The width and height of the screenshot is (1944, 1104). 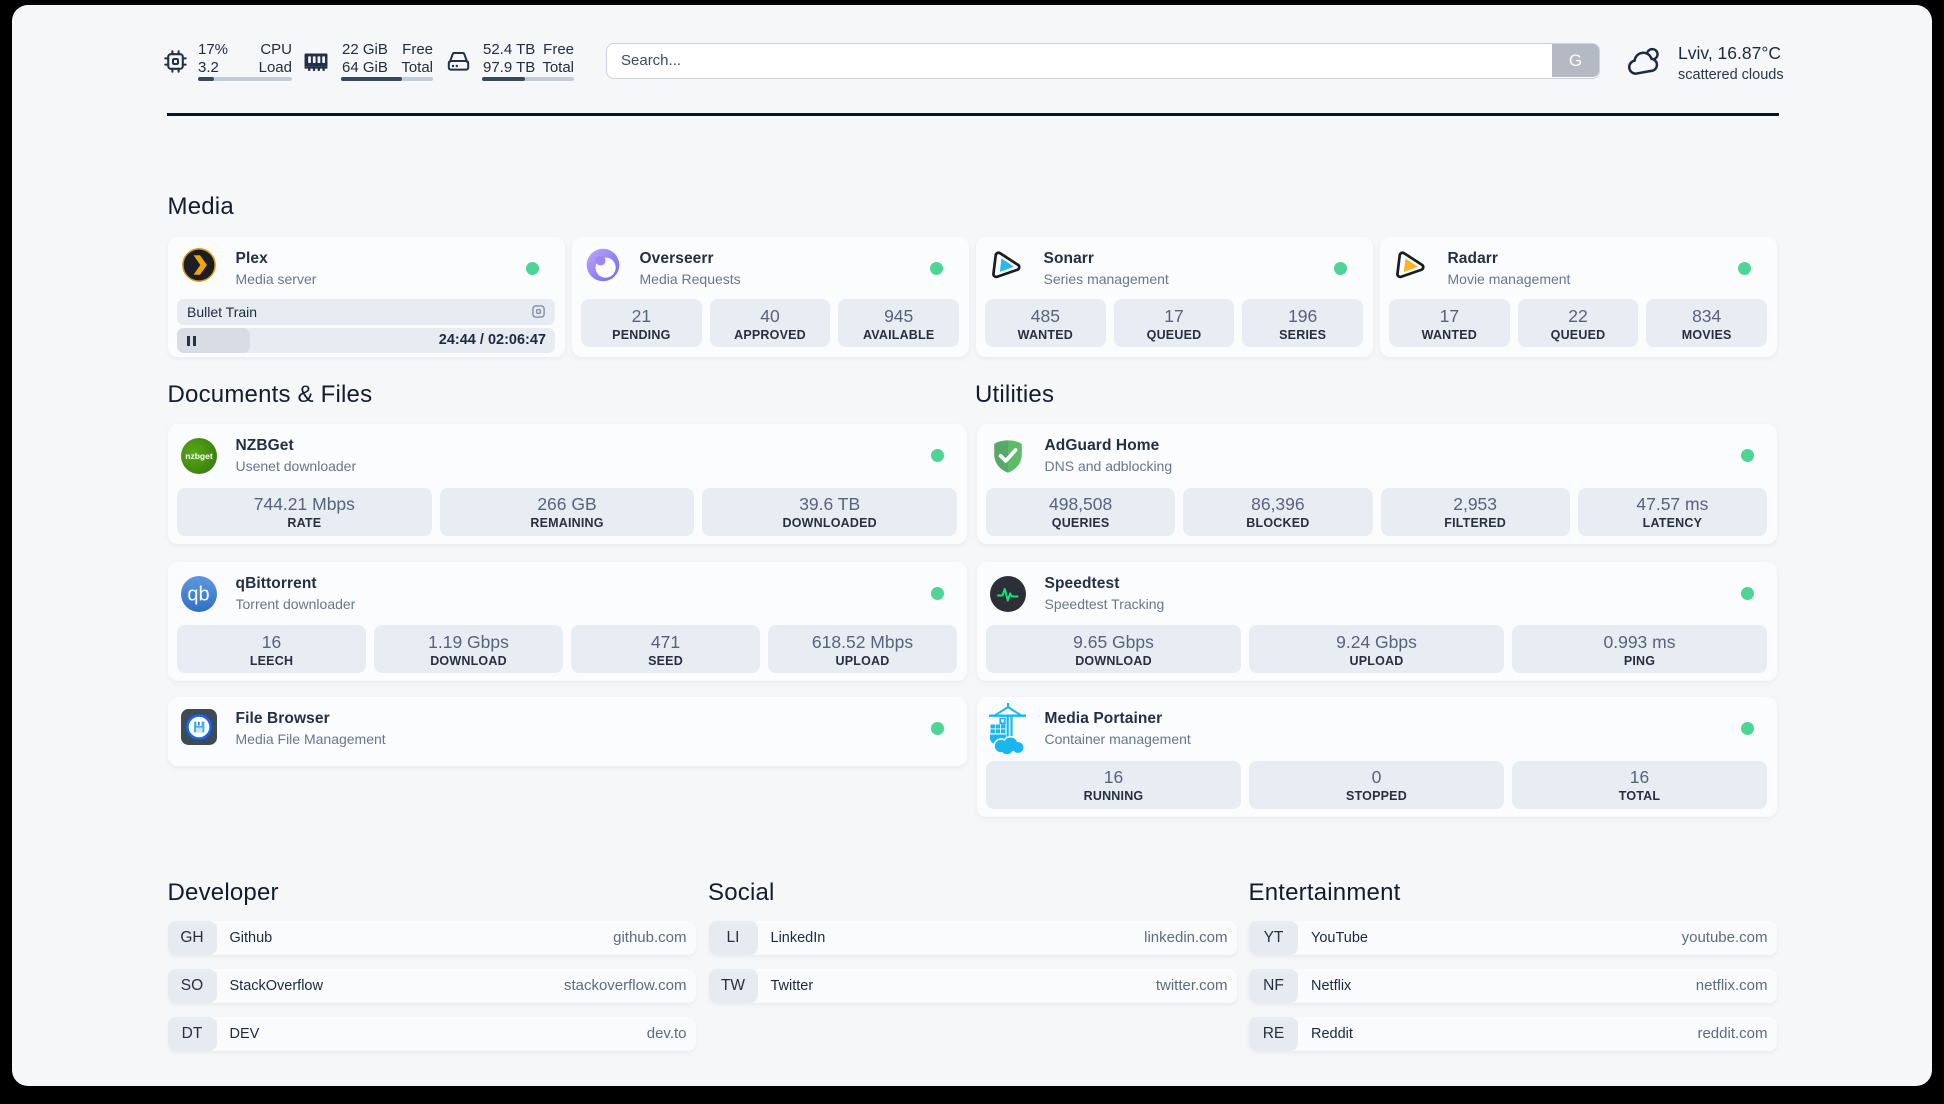 I want to click on svg-text: nzbget, so click(x=199, y=456).